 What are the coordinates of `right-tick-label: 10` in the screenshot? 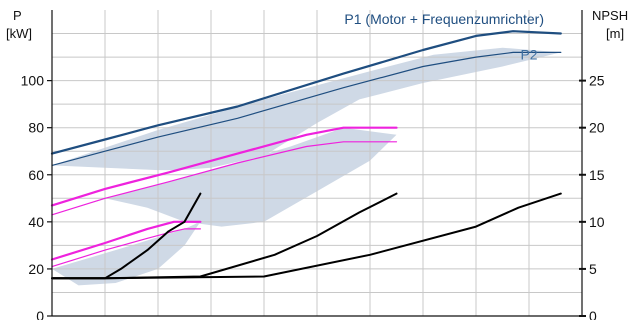 It's located at (597, 222).